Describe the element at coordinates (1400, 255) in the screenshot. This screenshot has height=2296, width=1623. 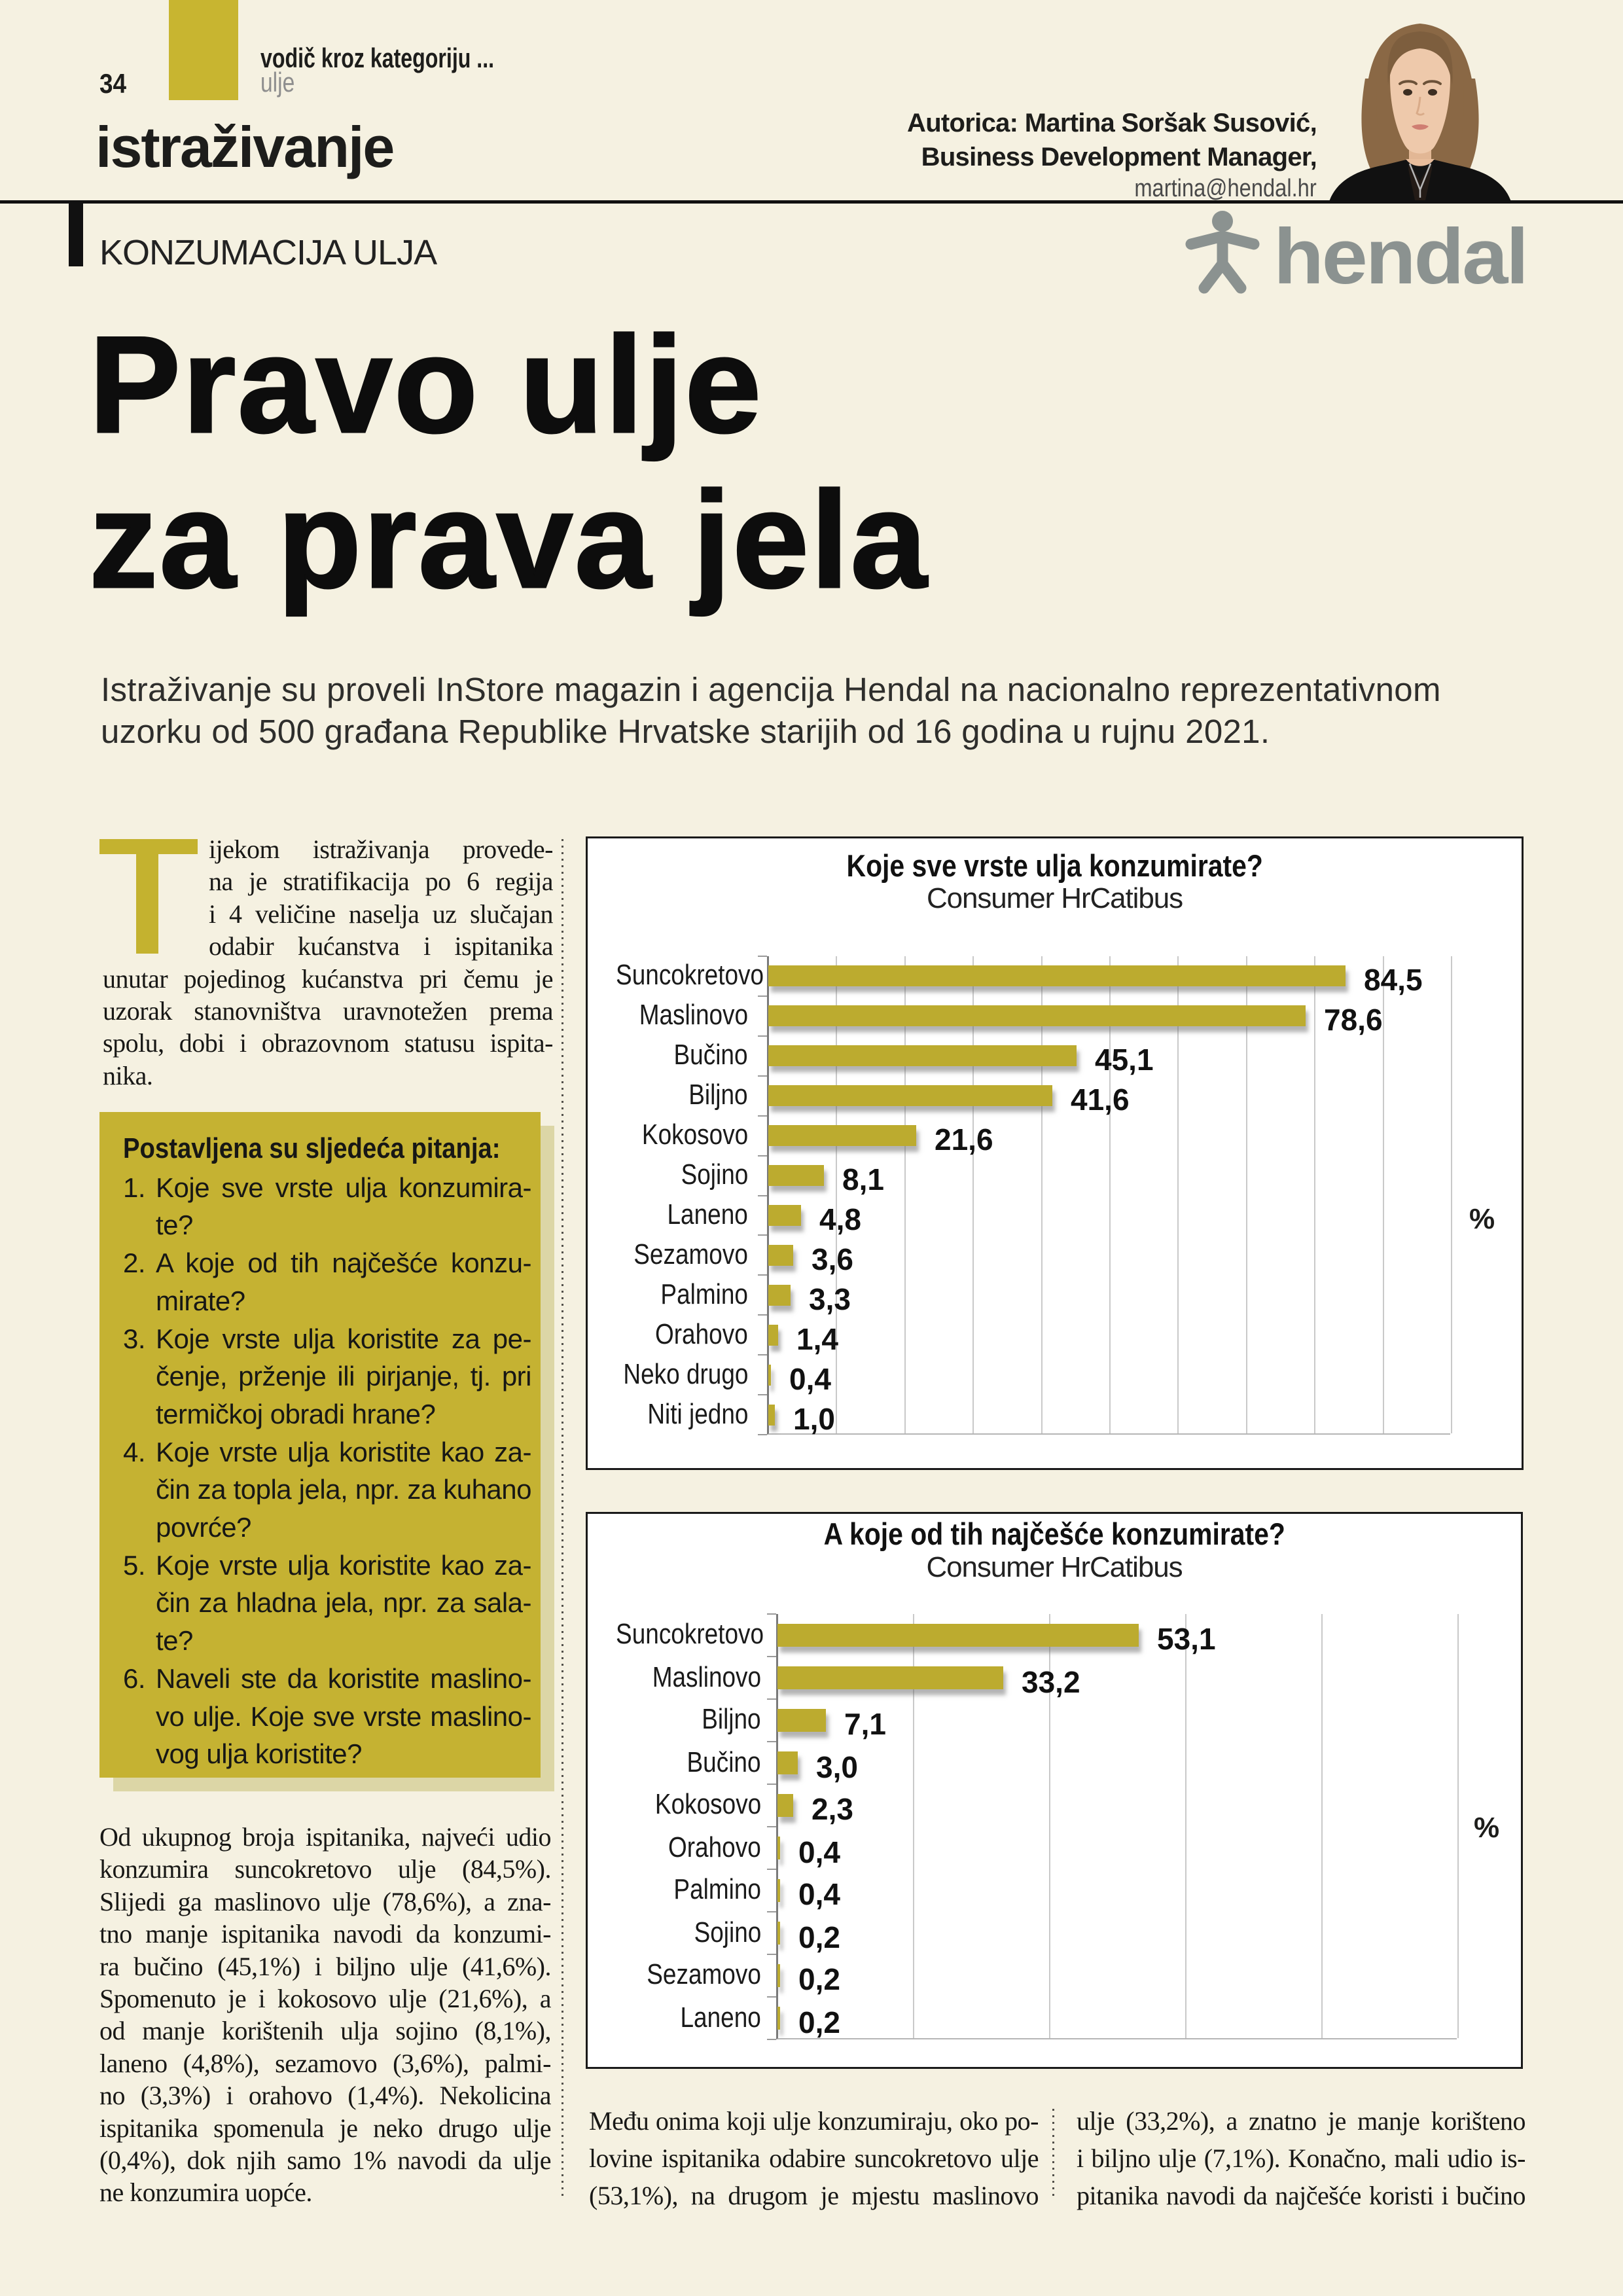
I see `svg-text: hendal` at that location.